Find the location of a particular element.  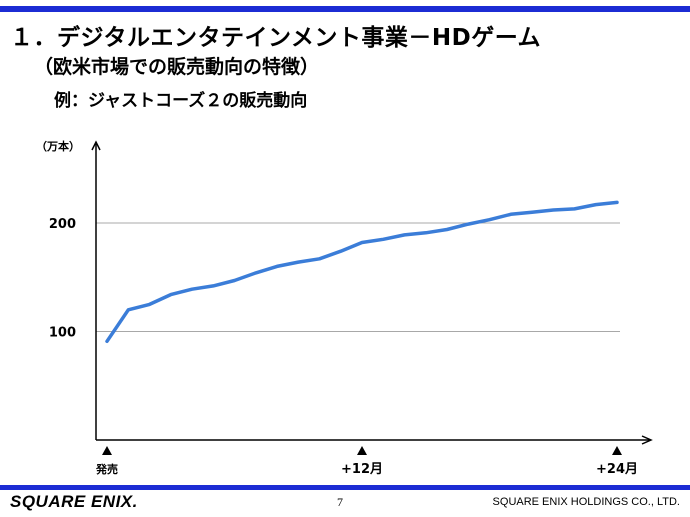

page-number: 7 is located at coordinates (340, 502).